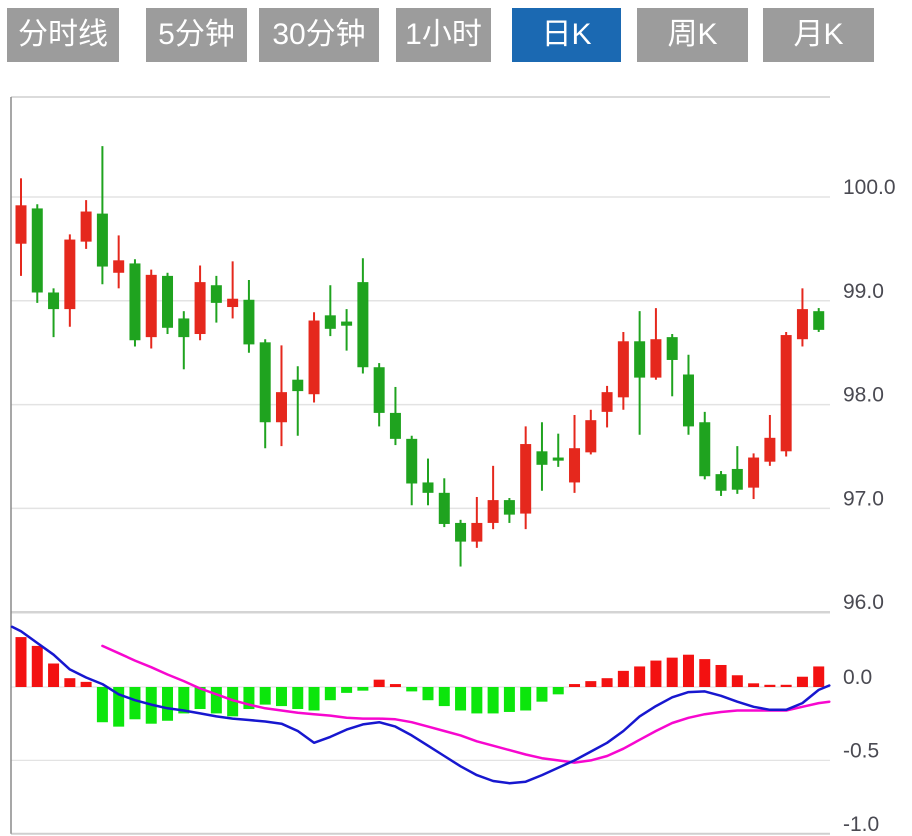 The width and height of the screenshot is (912, 836). What do you see at coordinates (692, 35) in the screenshot?
I see `tab-weekly-k: 周K` at bounding box center [692, 35].